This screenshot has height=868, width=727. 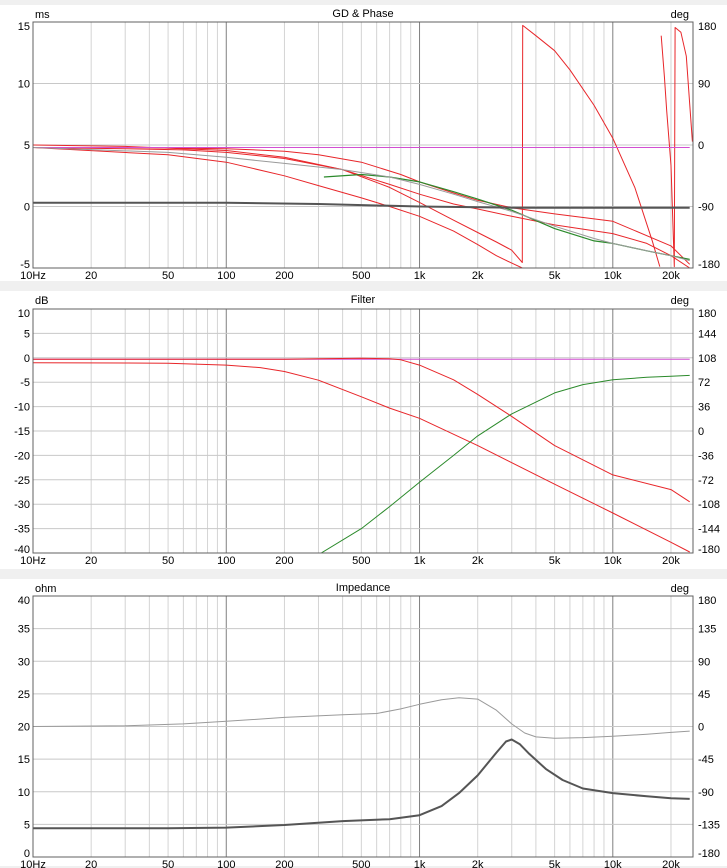 What do you see at coordinates (362, 14) in the screenshot?
I see `chart-title: GD & Phase` at bounding box center [362, 14].